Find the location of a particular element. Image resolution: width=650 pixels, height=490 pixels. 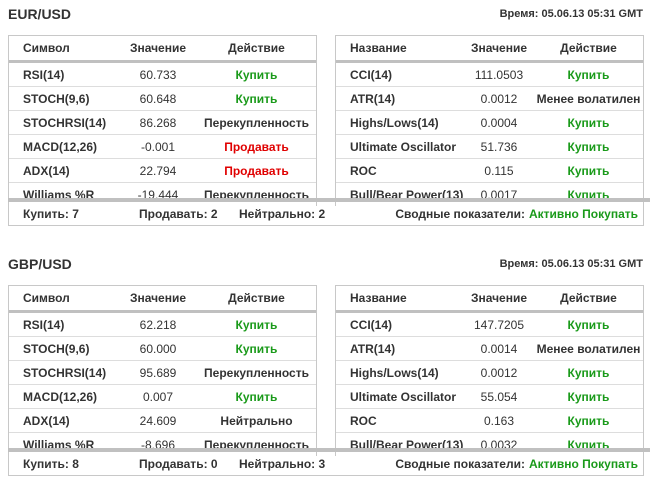

table-row: Ultimate Oscillator 55.054 Купить is located at coordinates (489, 397).